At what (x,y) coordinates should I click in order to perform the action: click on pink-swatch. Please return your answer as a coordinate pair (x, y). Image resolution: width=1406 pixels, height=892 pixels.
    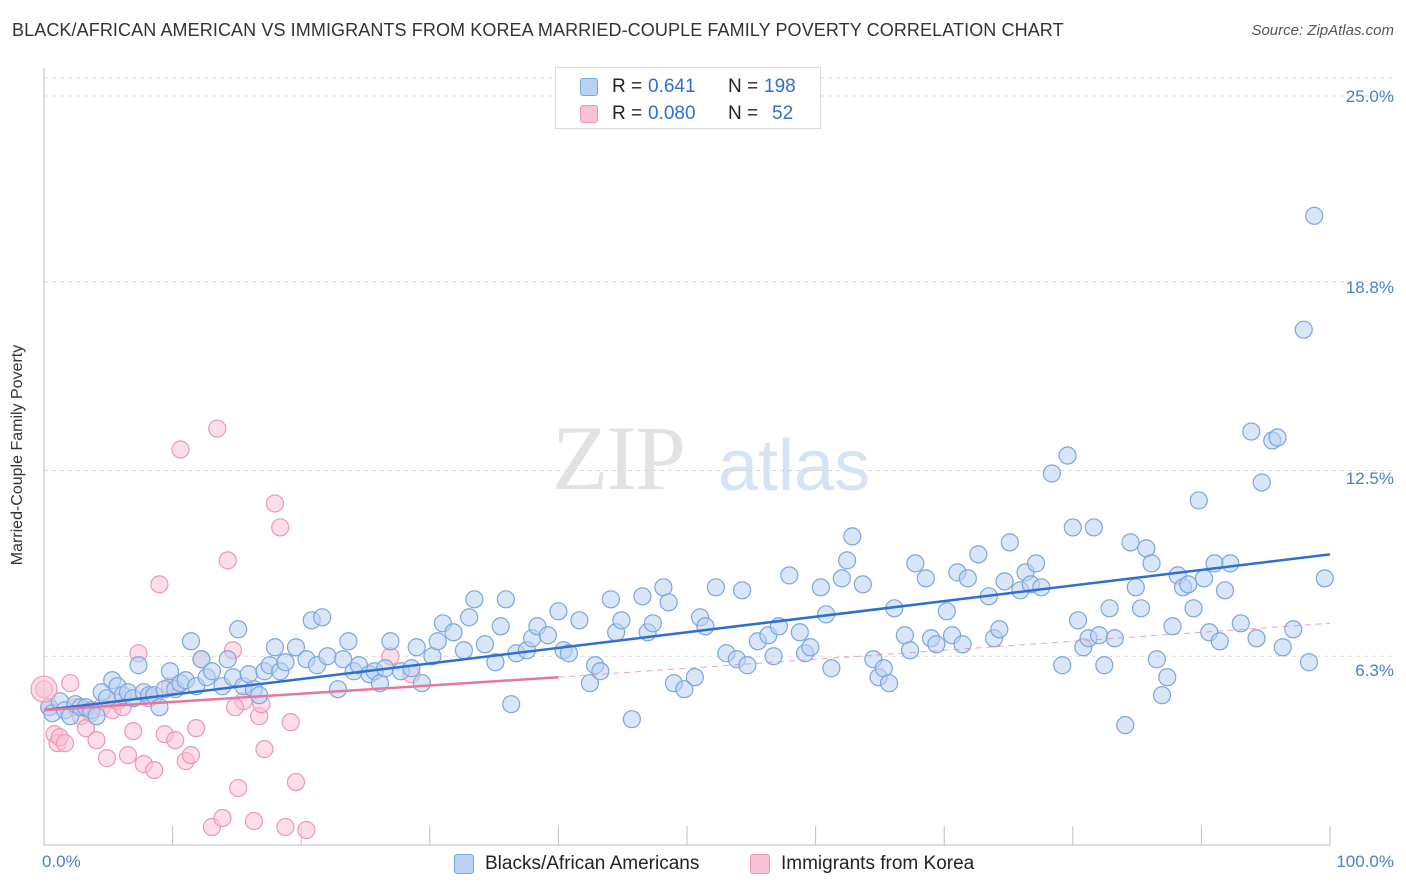
    Looking at the image, I should click on (589, 114).